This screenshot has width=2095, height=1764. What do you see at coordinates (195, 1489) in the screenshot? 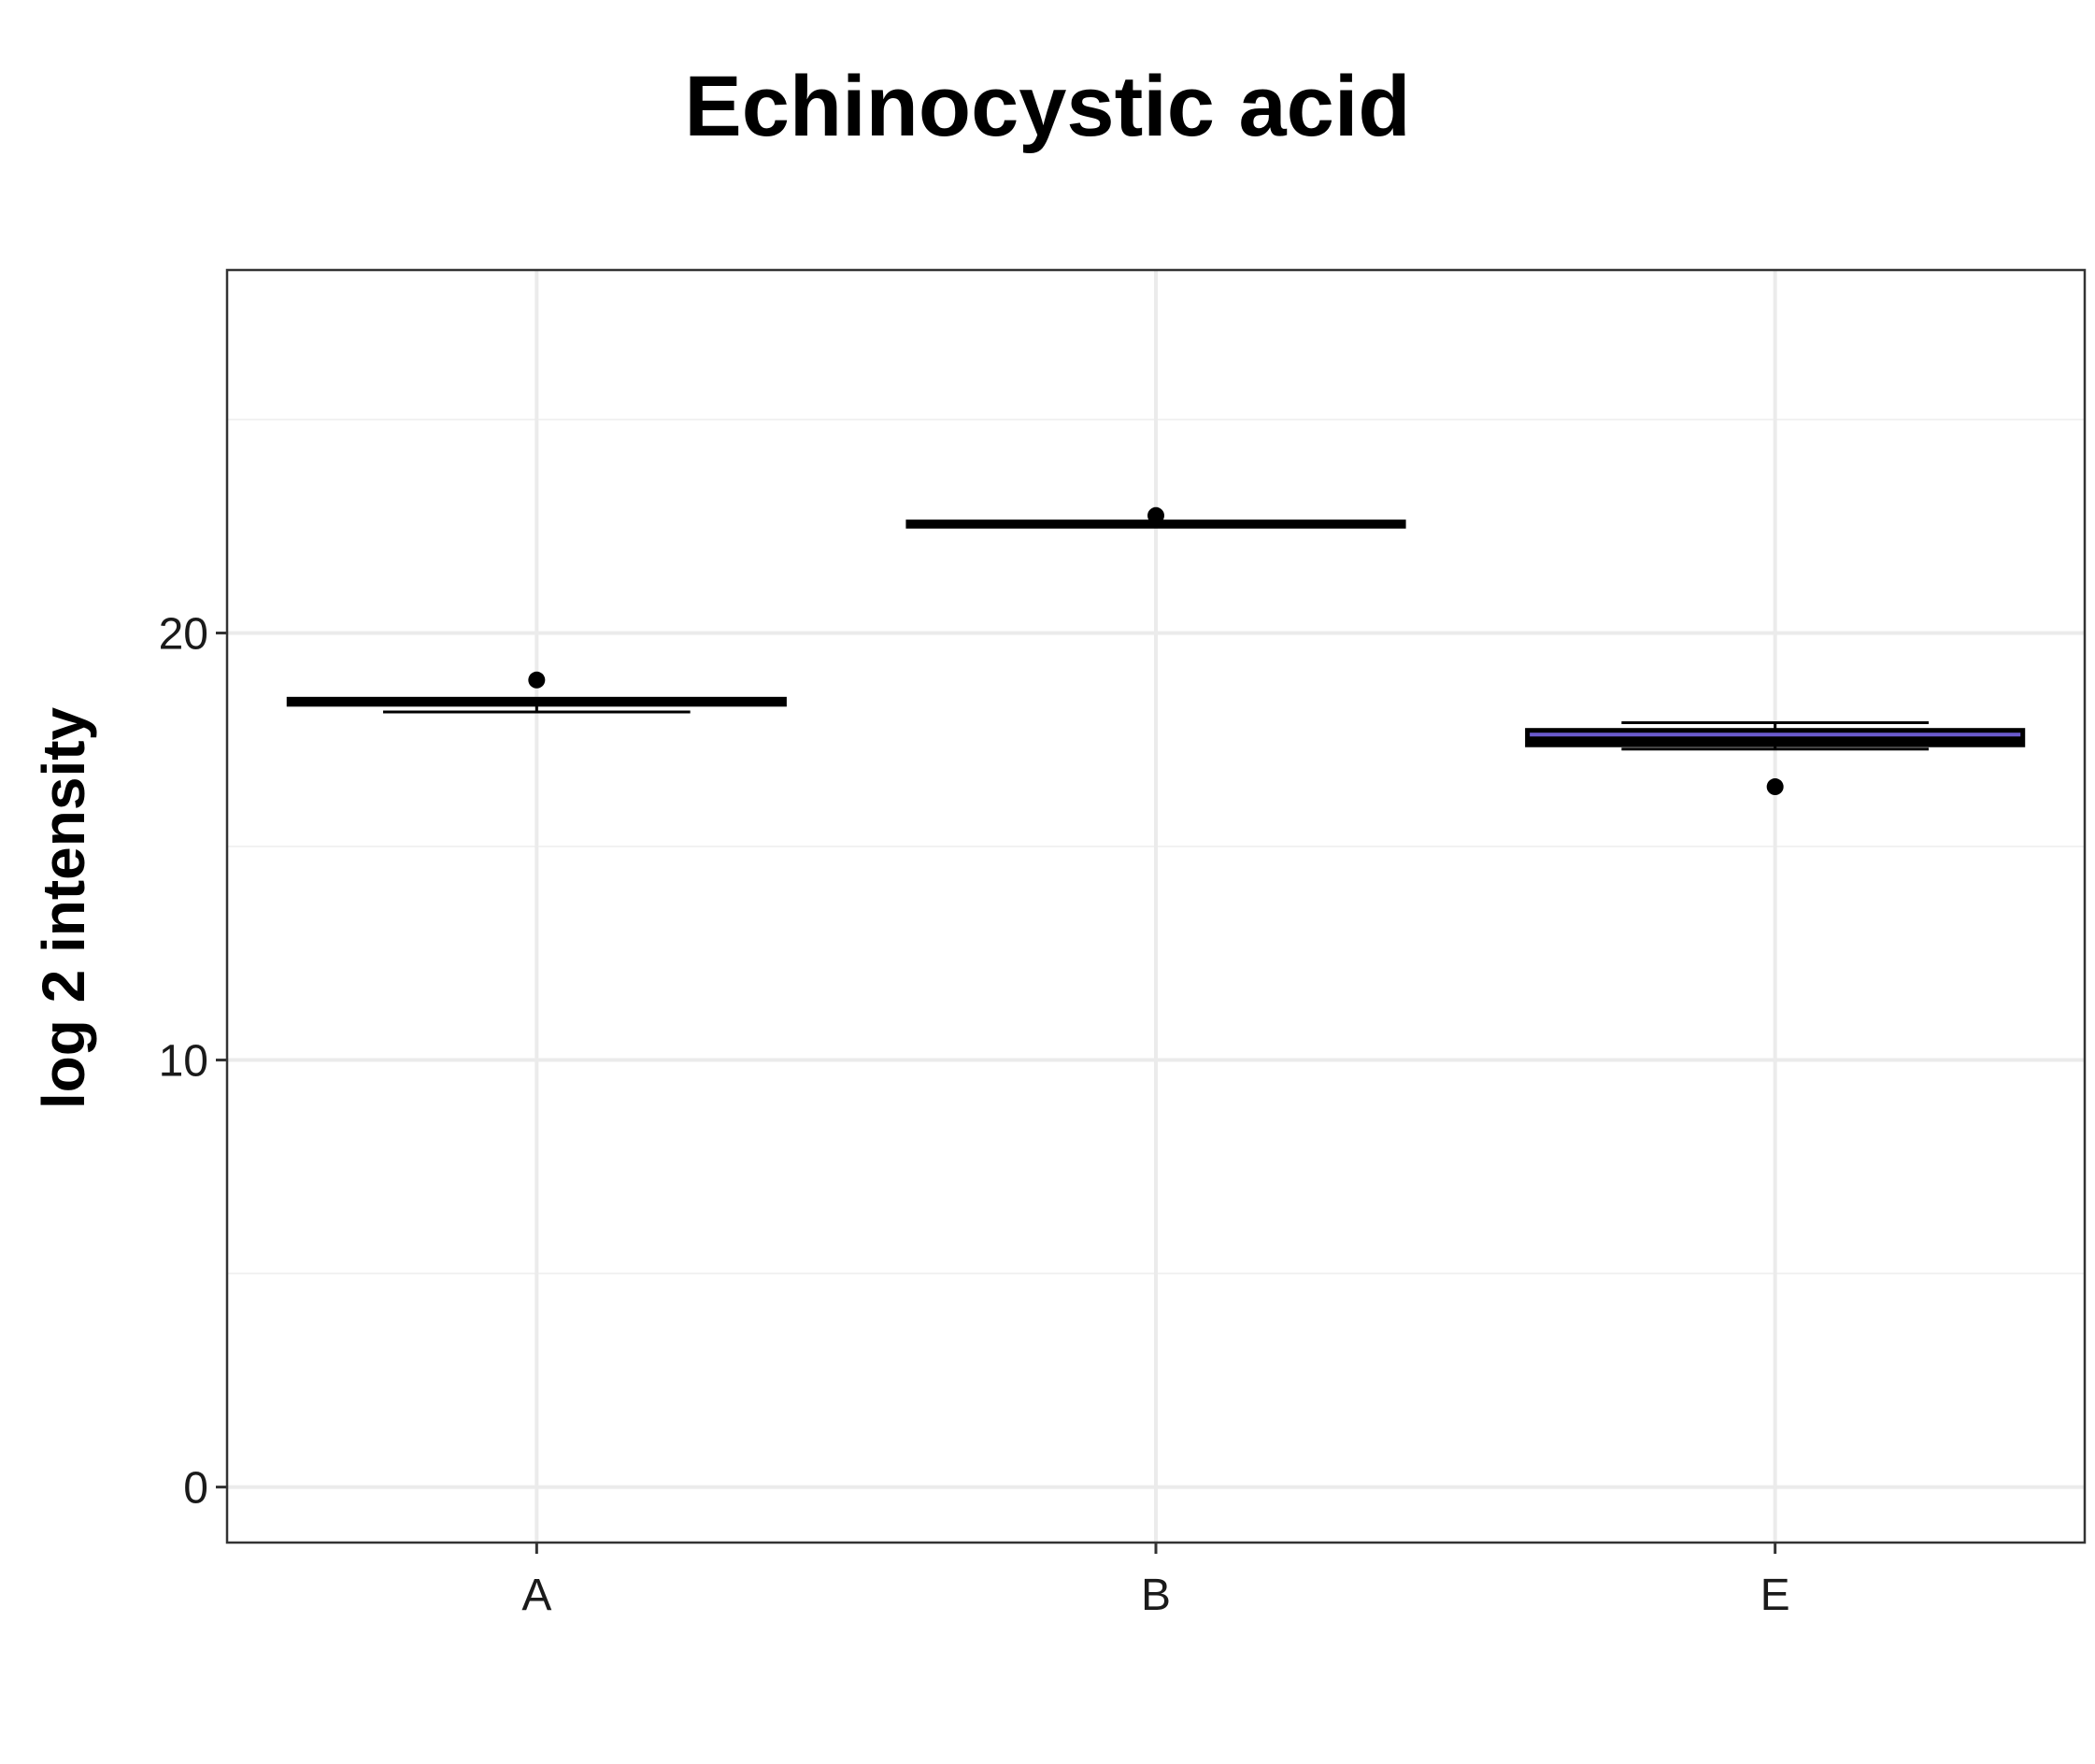
I see `y-tick-label: 0` at bounding box center [195, 1489].